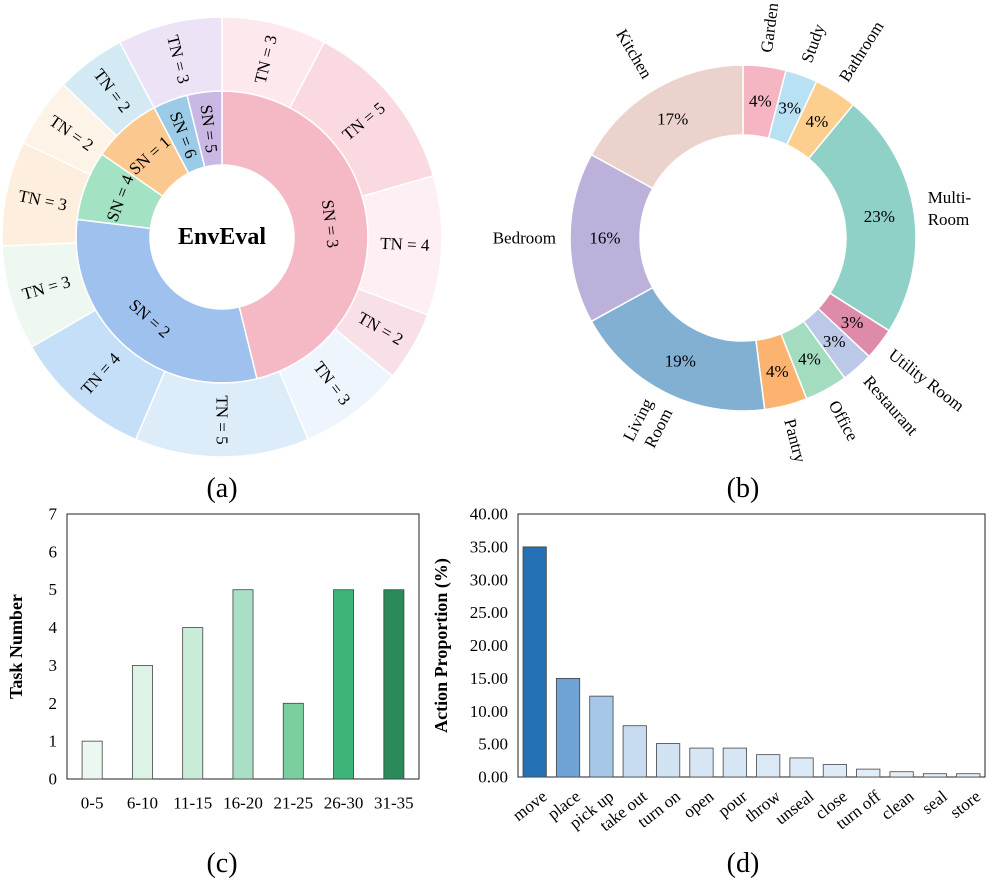  I want to click on y-tick-label: 1, so click(53, 741).